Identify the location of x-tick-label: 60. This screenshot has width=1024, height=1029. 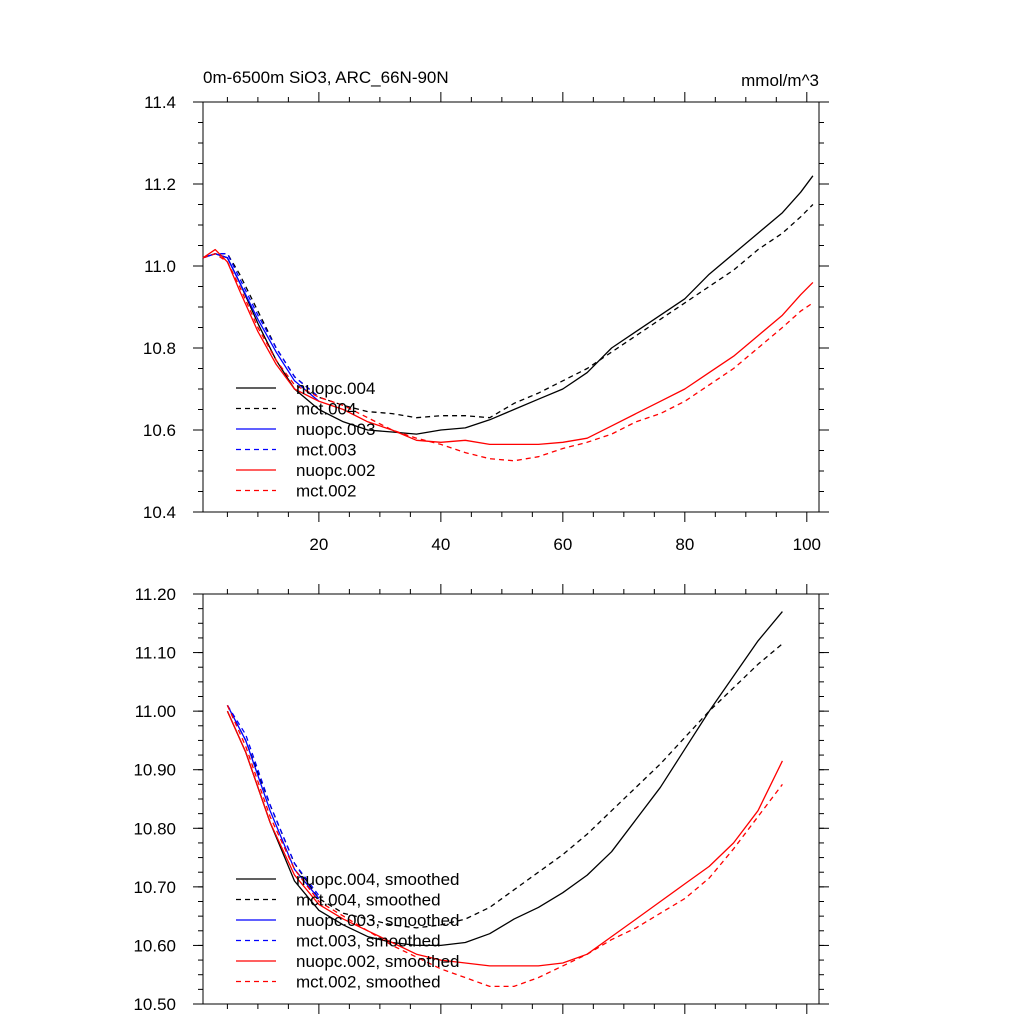
(562, 544).